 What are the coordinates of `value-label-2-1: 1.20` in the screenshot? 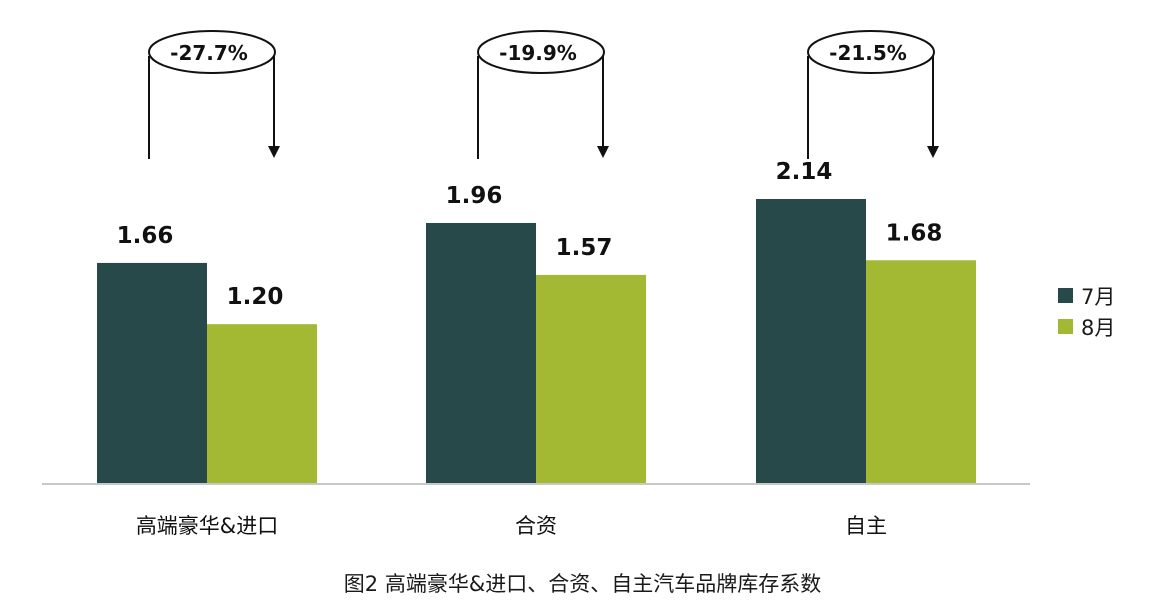 It's located at (255, 297).